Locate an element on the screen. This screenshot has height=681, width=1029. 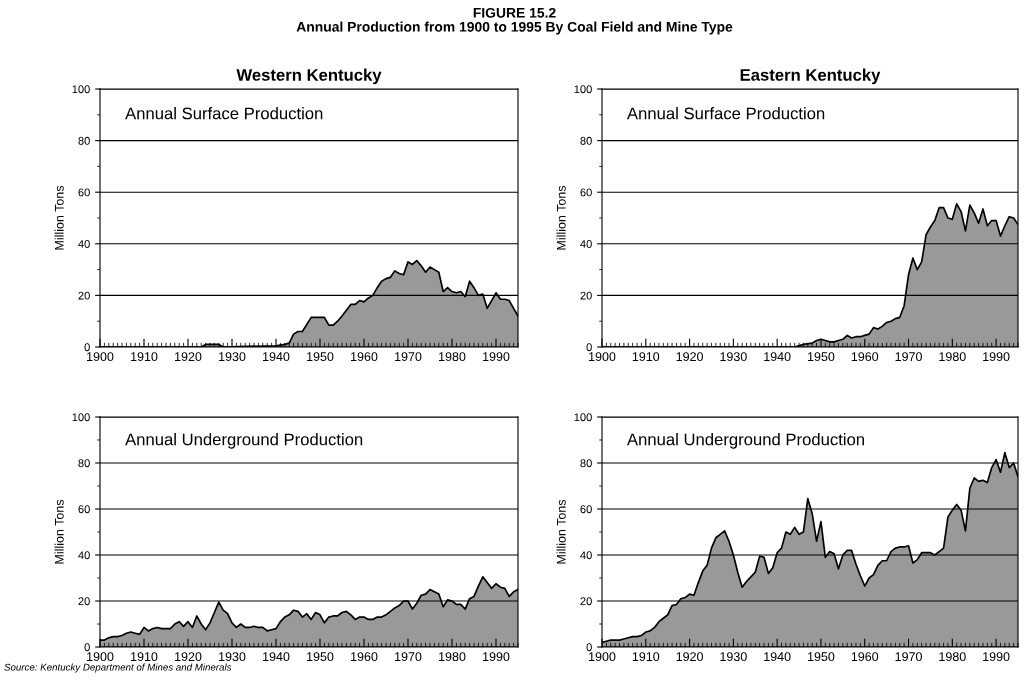
text: Annual Production from 1900 to 1995 By Coal Field and Mine Type is located at coordinates (514, 28).